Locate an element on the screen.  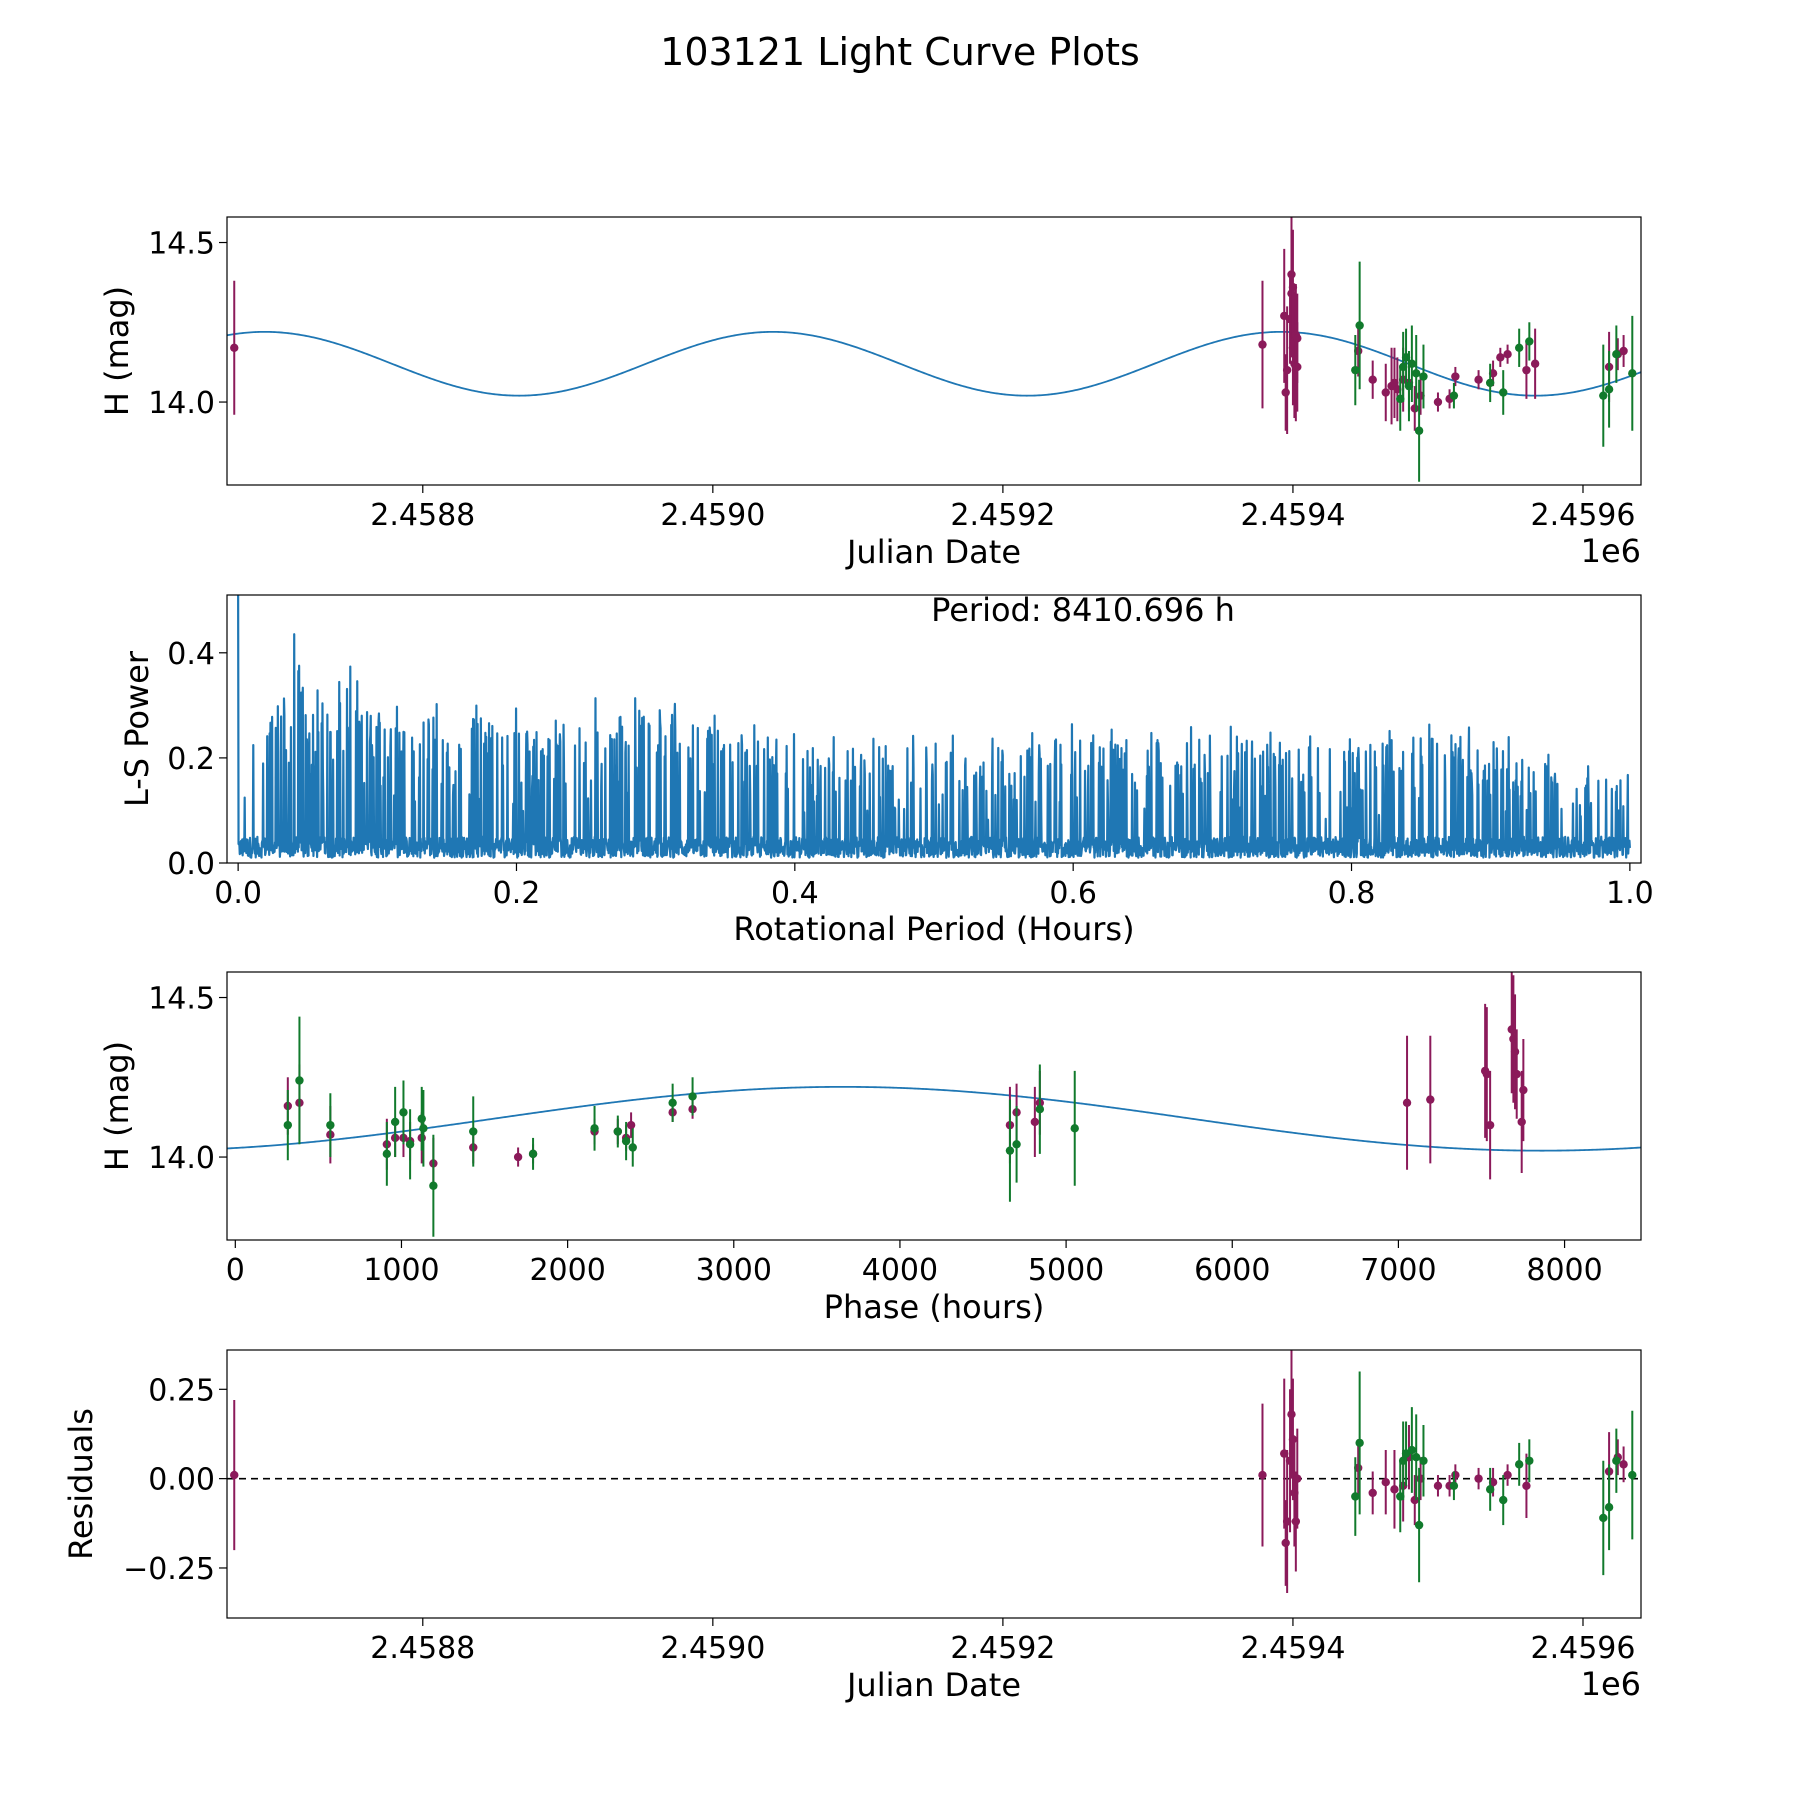
lightcurve-ytick-label: 14.5 is located at coordinates (181, 244).